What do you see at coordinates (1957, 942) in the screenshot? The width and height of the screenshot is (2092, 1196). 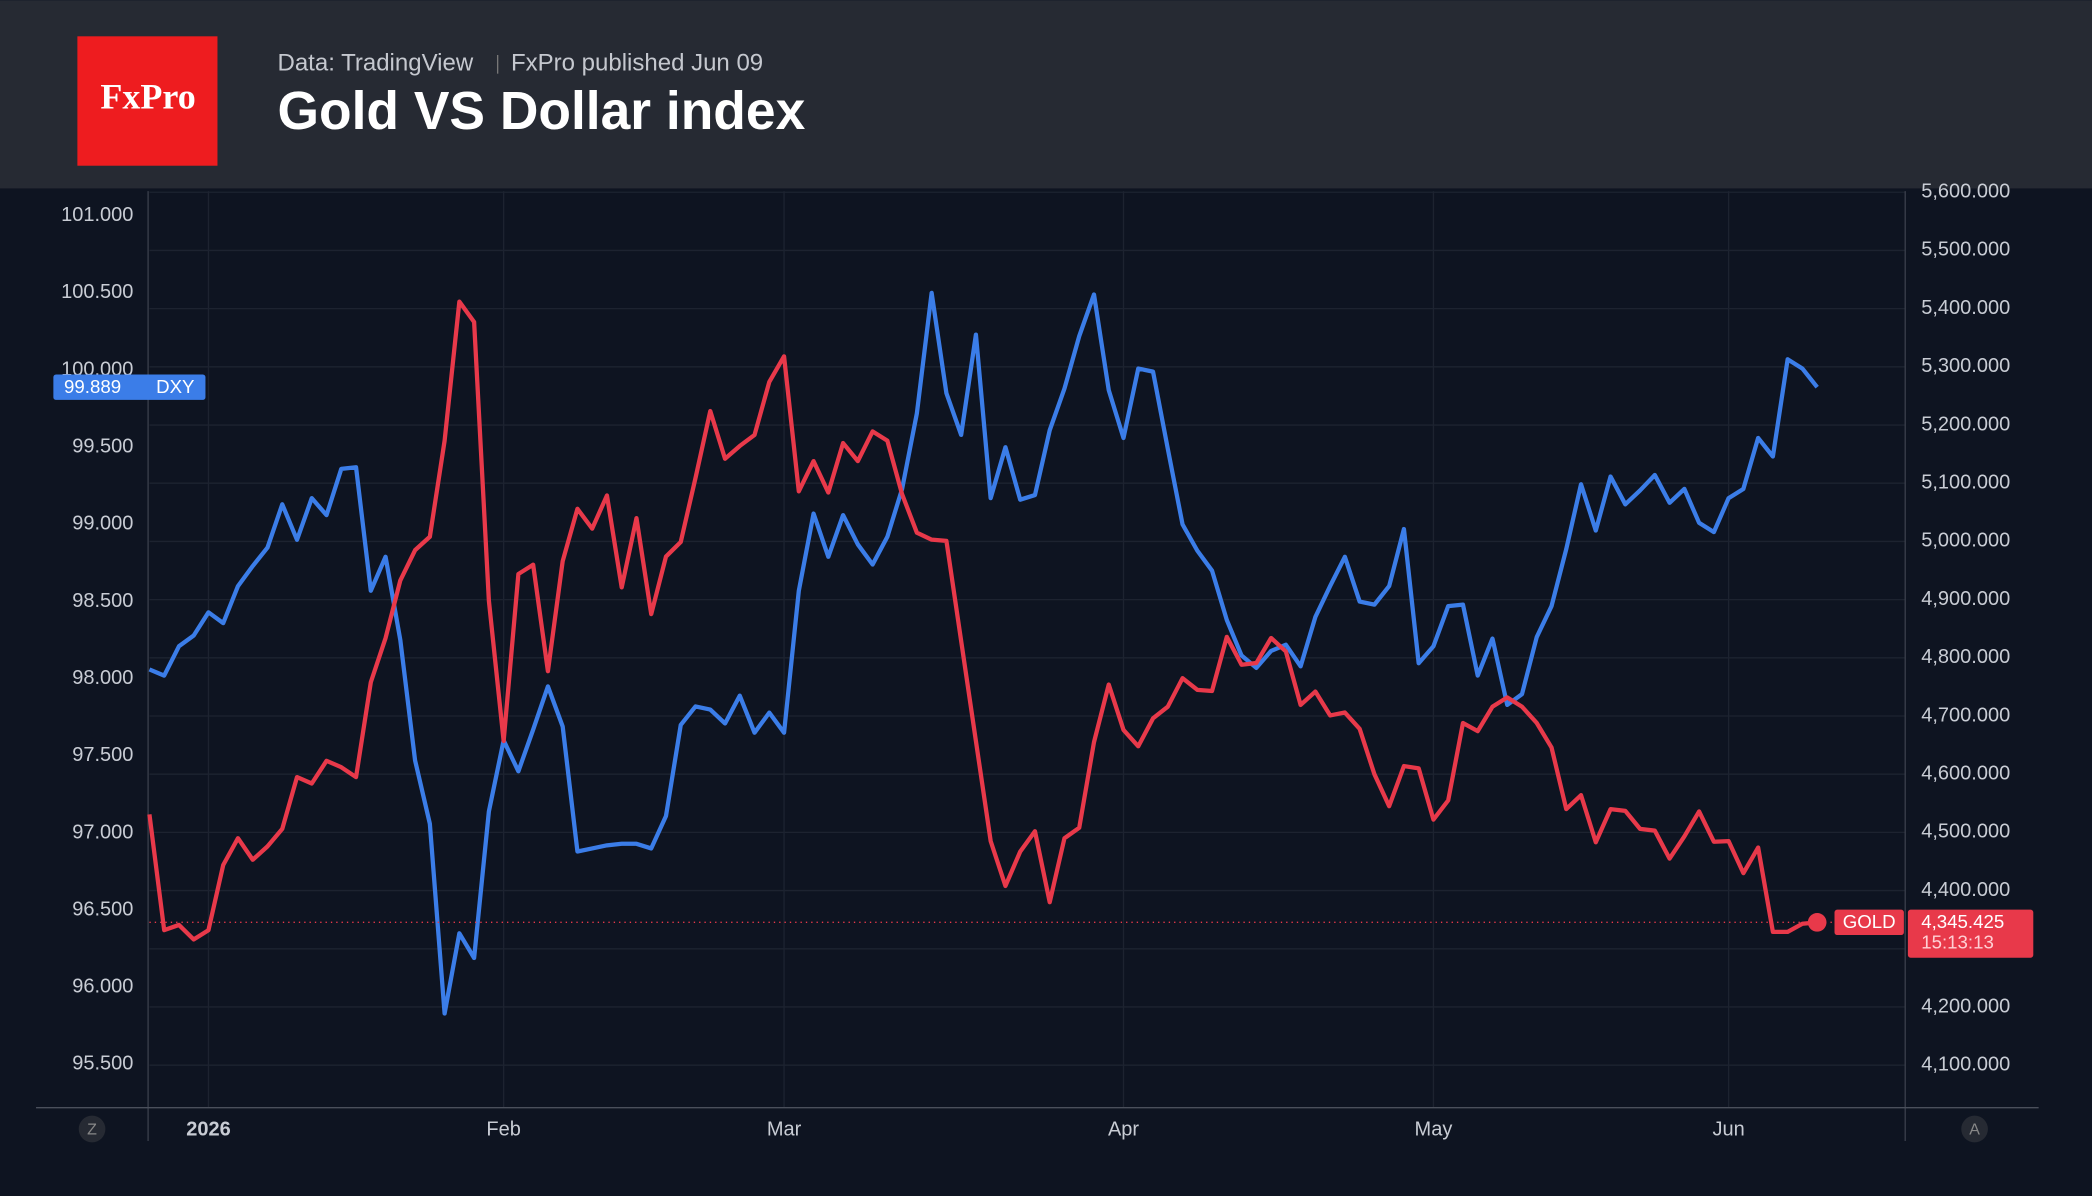 I see `countdown-label: 15:13:13` at bounding box center [1957, 942].